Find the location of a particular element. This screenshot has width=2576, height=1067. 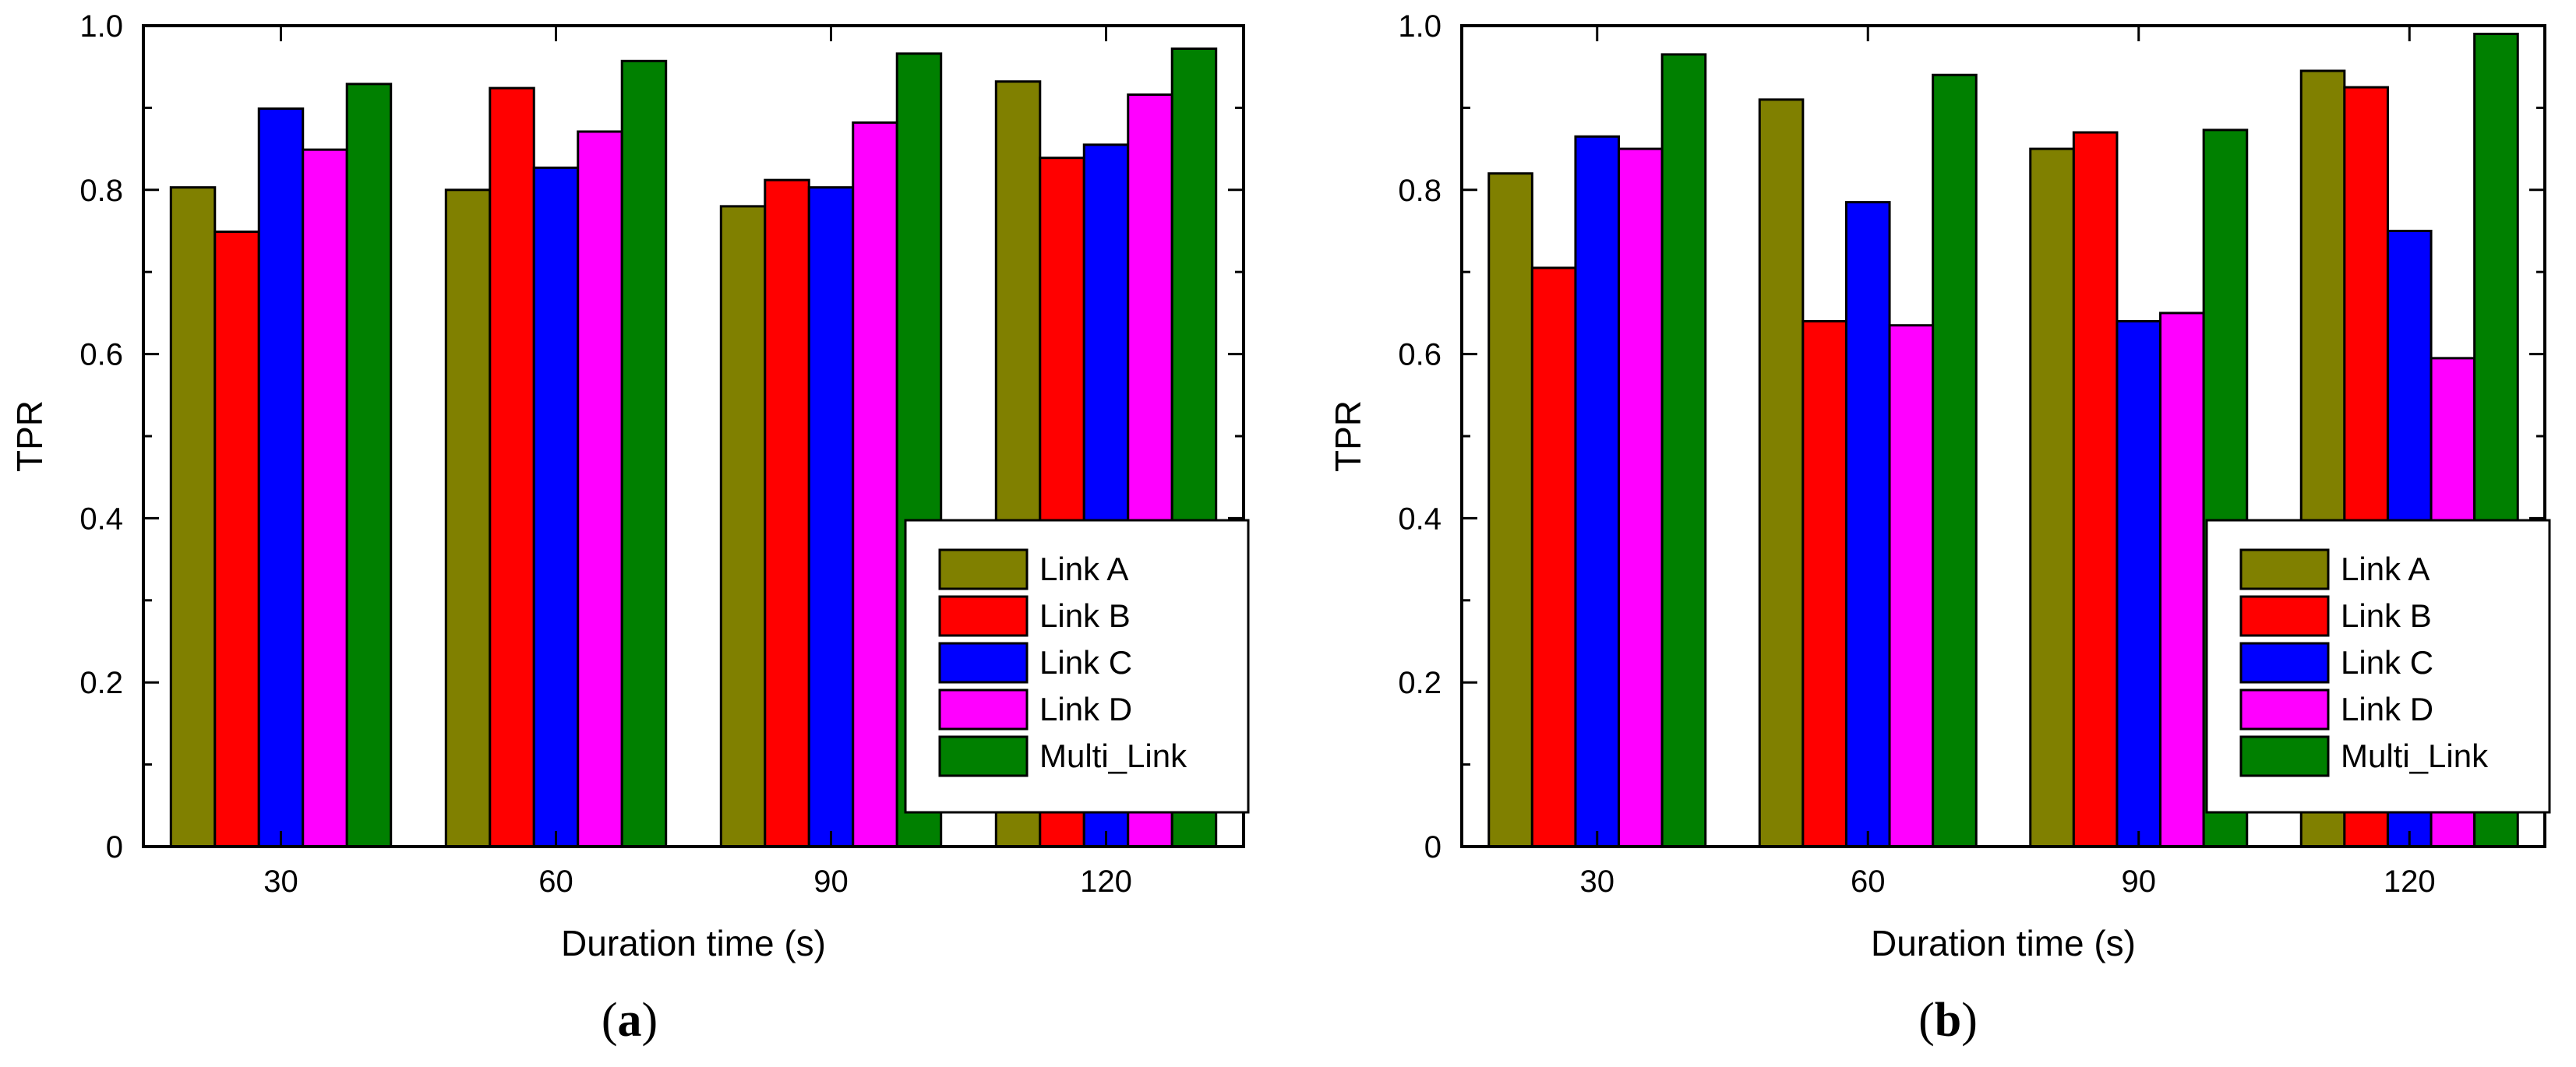

panel-label: (a) is located at coordinates (630, 1020).